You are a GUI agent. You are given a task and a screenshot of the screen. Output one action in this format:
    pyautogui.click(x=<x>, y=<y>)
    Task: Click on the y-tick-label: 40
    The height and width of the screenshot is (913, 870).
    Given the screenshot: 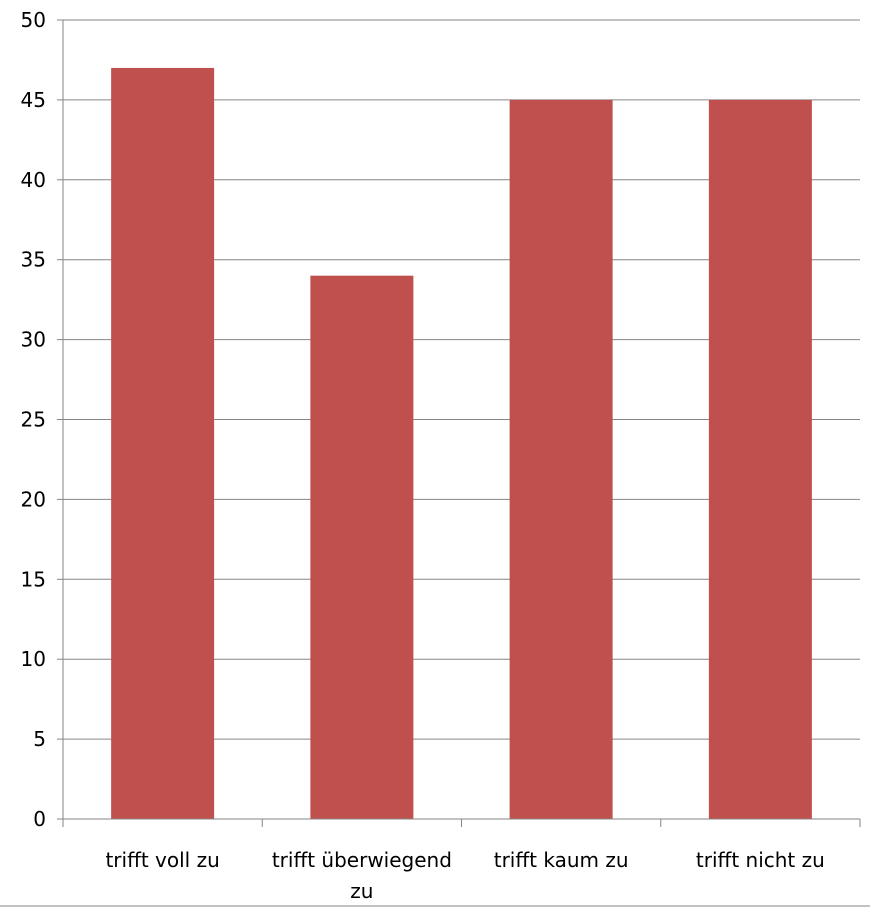 What is the action you would take?
    pyautogui.click(x=33, y=180)
    